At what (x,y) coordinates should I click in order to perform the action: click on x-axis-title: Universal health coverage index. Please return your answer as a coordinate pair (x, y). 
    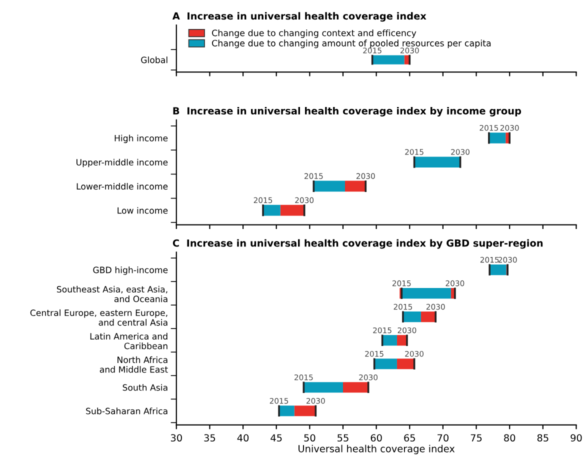
    Looking at the image, I should click on (376, 449).